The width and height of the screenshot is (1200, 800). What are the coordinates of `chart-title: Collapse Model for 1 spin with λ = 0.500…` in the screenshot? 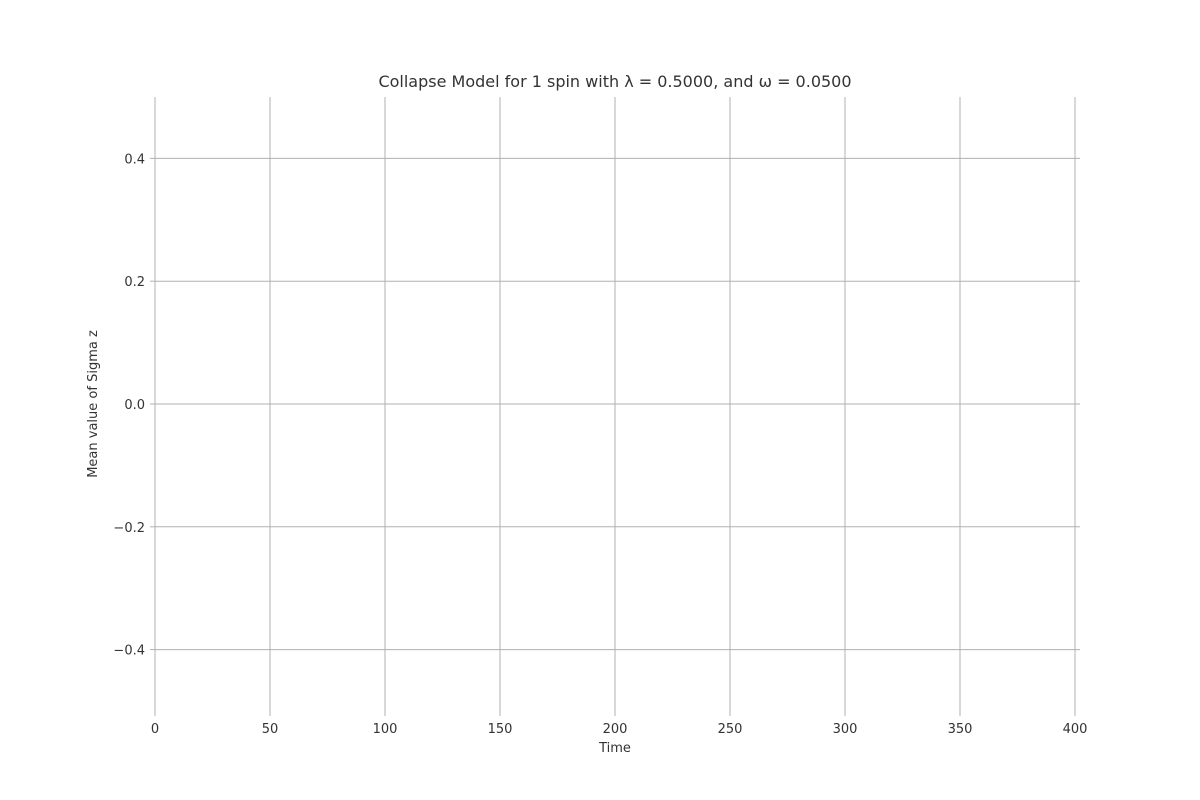 It's located at (614, 81).